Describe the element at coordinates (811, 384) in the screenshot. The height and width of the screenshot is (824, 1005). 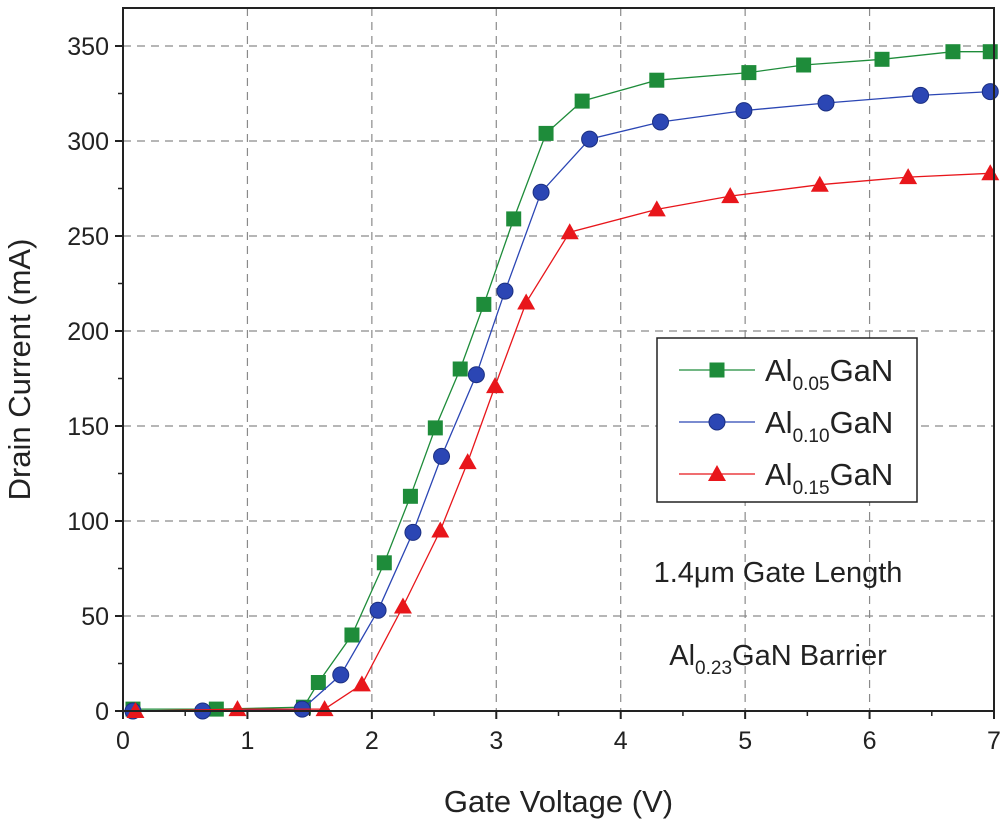
I see `legend-label-sub: 0.05` at that location.